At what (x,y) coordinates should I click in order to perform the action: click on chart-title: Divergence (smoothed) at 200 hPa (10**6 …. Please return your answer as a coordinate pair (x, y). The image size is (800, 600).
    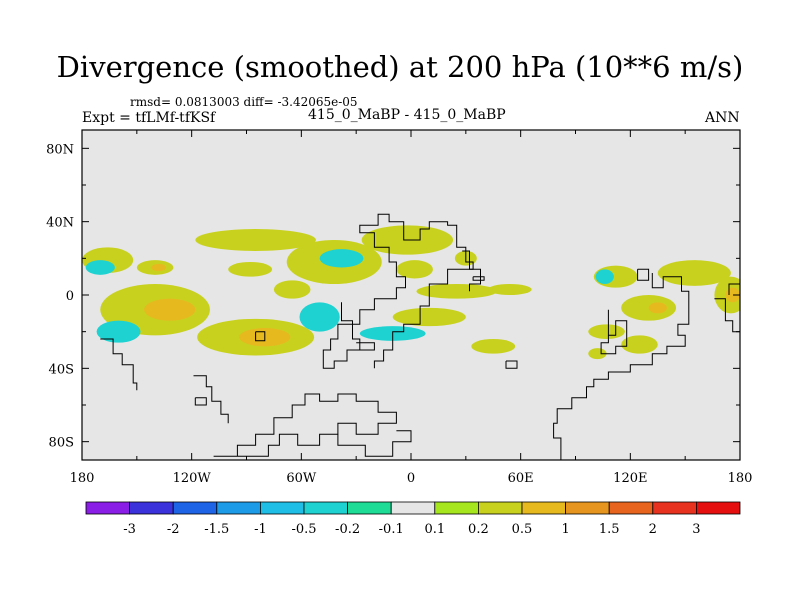
    Looking at the image, I should click on (400, 67).